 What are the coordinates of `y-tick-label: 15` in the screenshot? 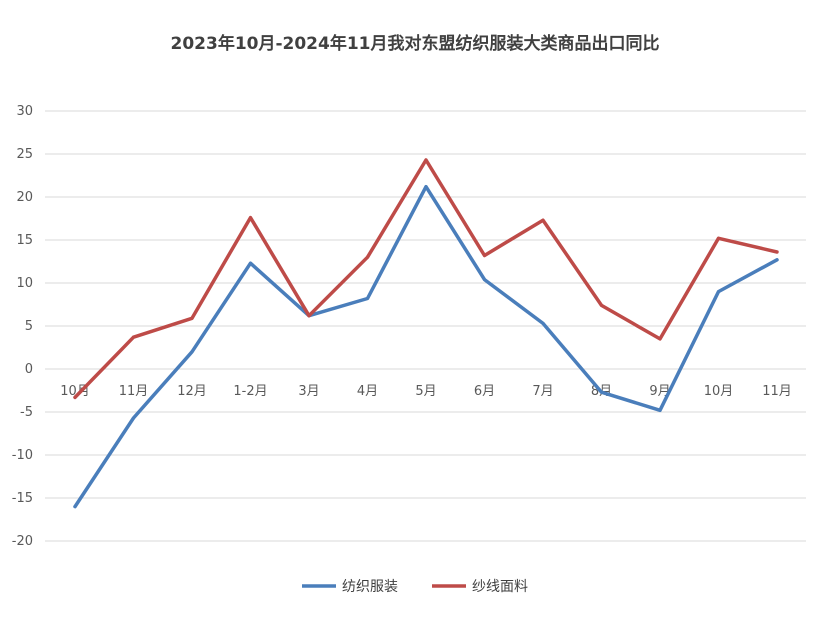 It's located at (24, 240).